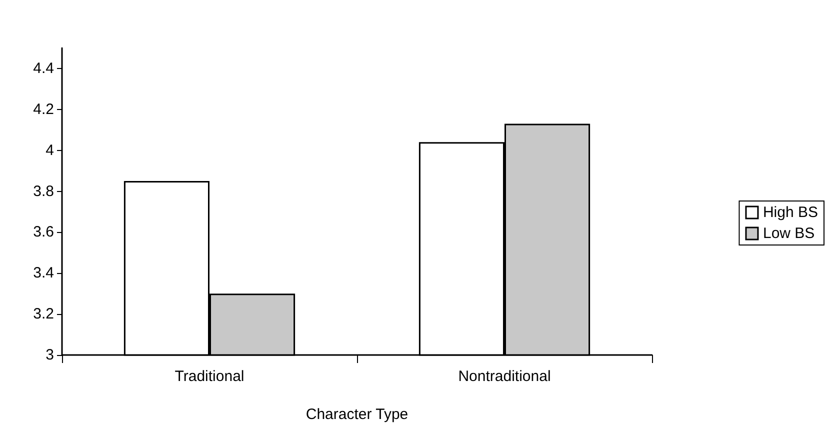 This screenshot has height=446, width=832. What do you see at coordinates (43, 232) in the screenshot?
I see `y-tick-label: 3.6` at bounding box center [43, 232].